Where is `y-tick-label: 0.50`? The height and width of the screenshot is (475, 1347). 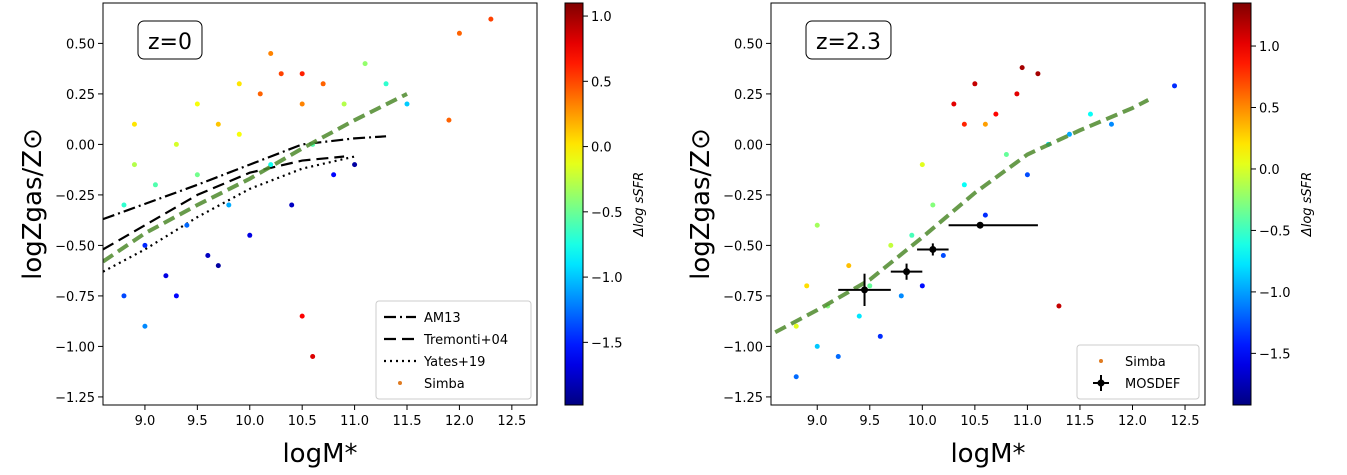
y-tick-label: 0.50 is located at coordinates (748, 44).